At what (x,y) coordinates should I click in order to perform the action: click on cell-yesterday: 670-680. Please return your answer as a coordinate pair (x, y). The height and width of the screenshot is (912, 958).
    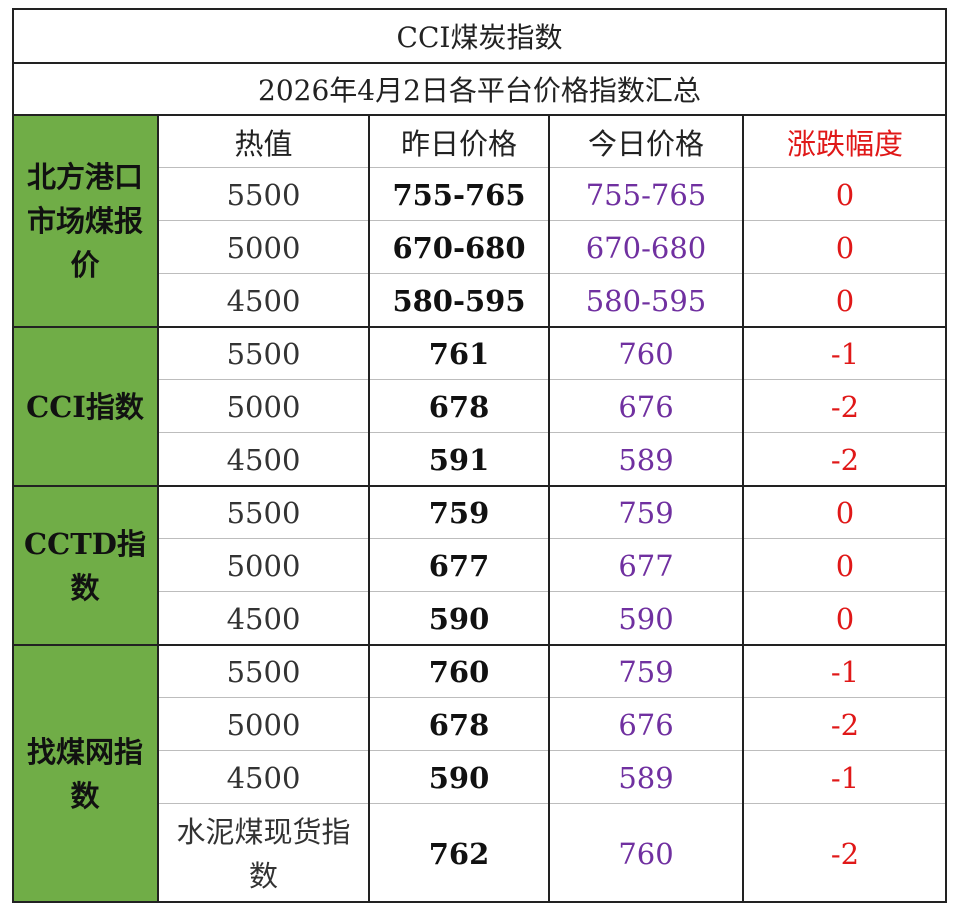
    Looking at the image, I should click on (459, 247).